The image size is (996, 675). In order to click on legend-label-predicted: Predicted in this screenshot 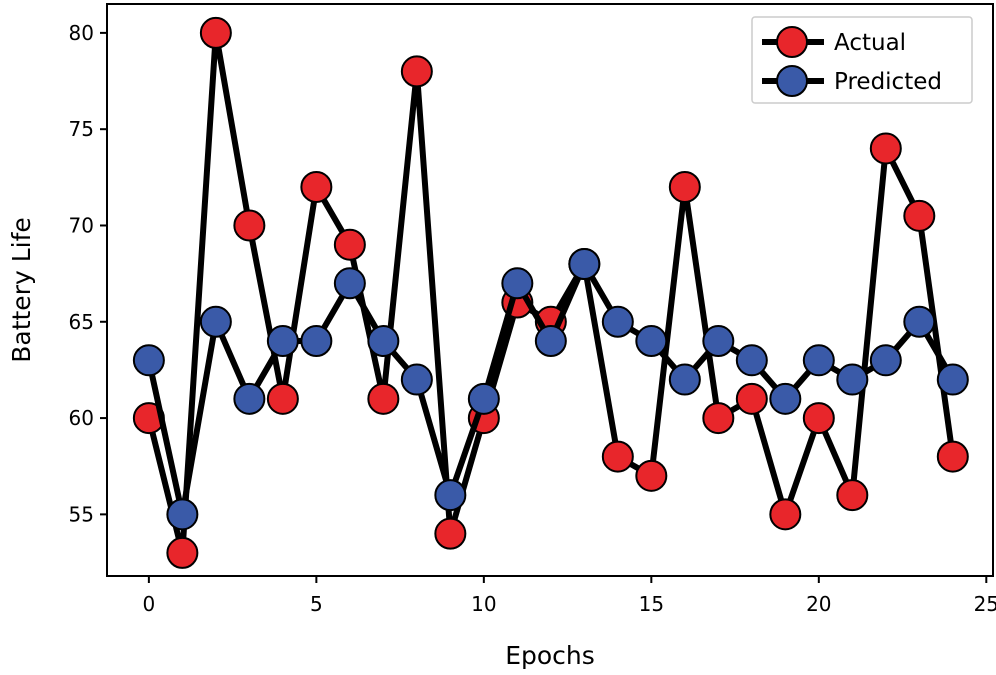, I will do `click(888, 82)`.